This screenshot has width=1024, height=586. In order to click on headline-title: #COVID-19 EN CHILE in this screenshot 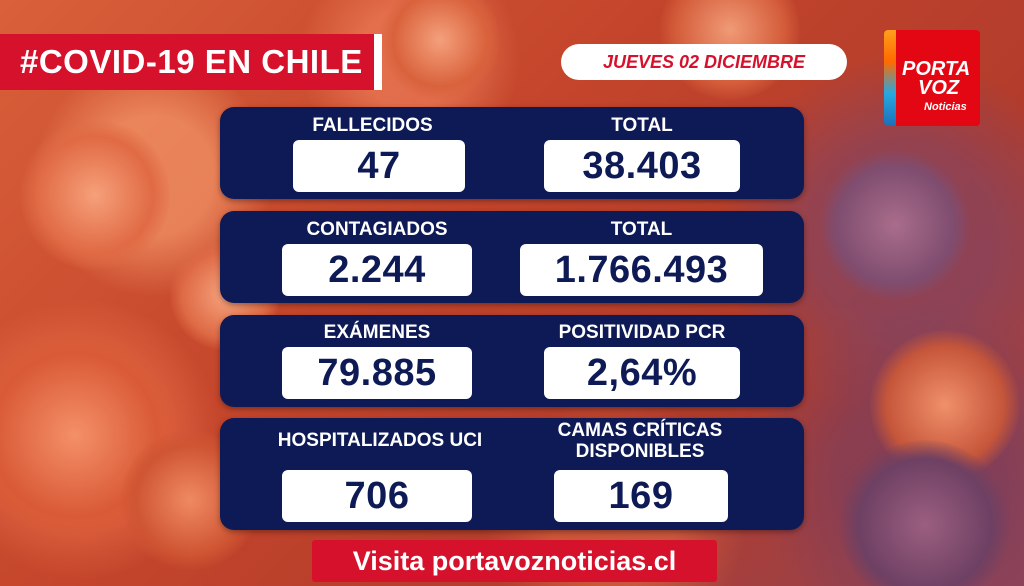, I will do `click(191, 61)`.